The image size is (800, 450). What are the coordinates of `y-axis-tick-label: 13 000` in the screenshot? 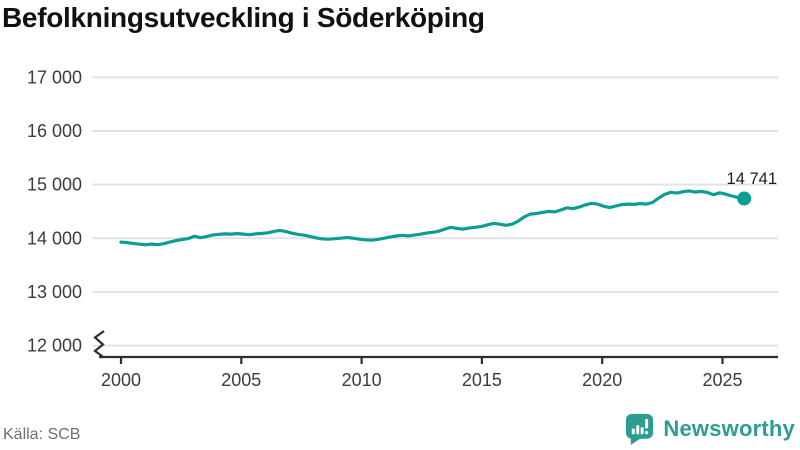 It's located at (54, 292).